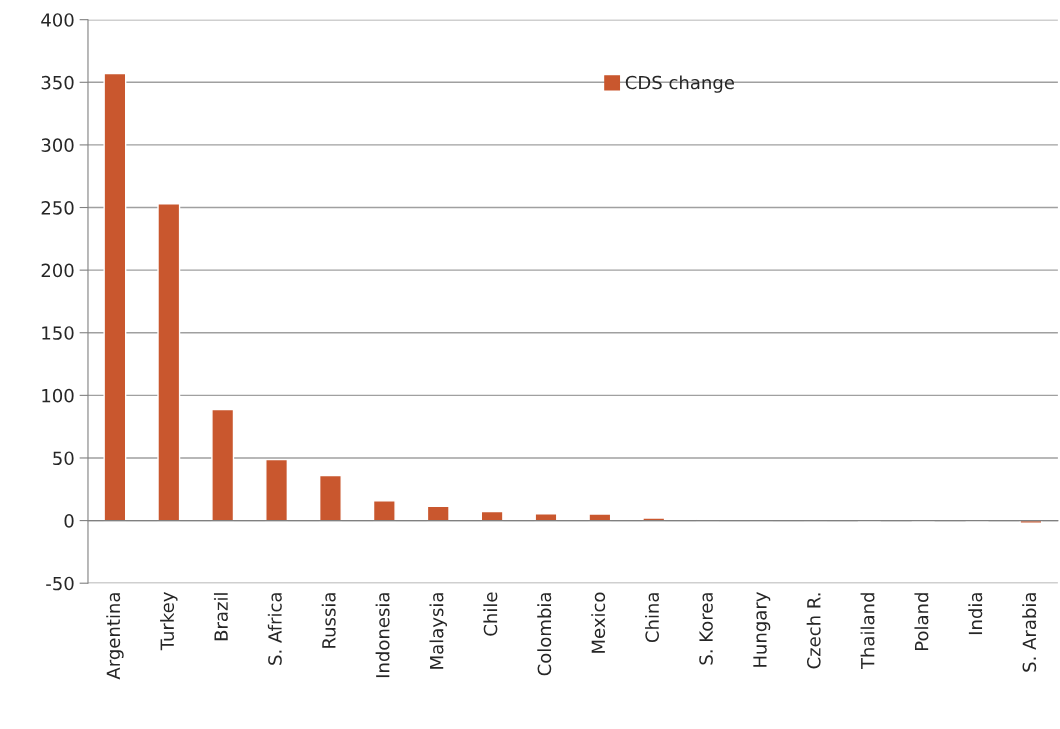 The width and height of the screenshot is (1060, 729). What do you see at coordinates (813, 631) in the screenshot?
I see `x-tick-label: Czech R.` at bounding box center [813, 631].